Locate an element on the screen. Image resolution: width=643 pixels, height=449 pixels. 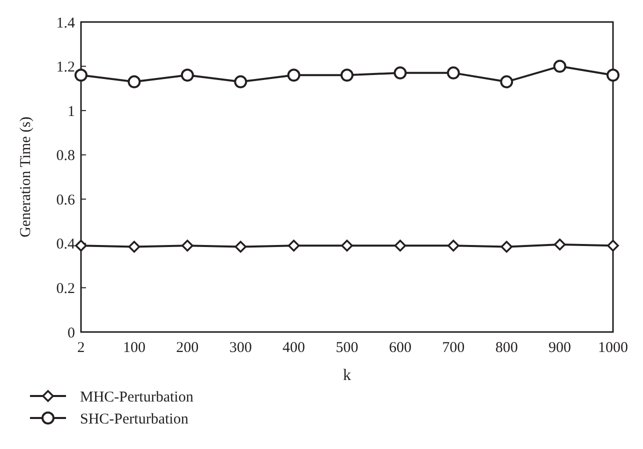
legend-label: SHC-Perturbation is located at coordinates (134, 419).